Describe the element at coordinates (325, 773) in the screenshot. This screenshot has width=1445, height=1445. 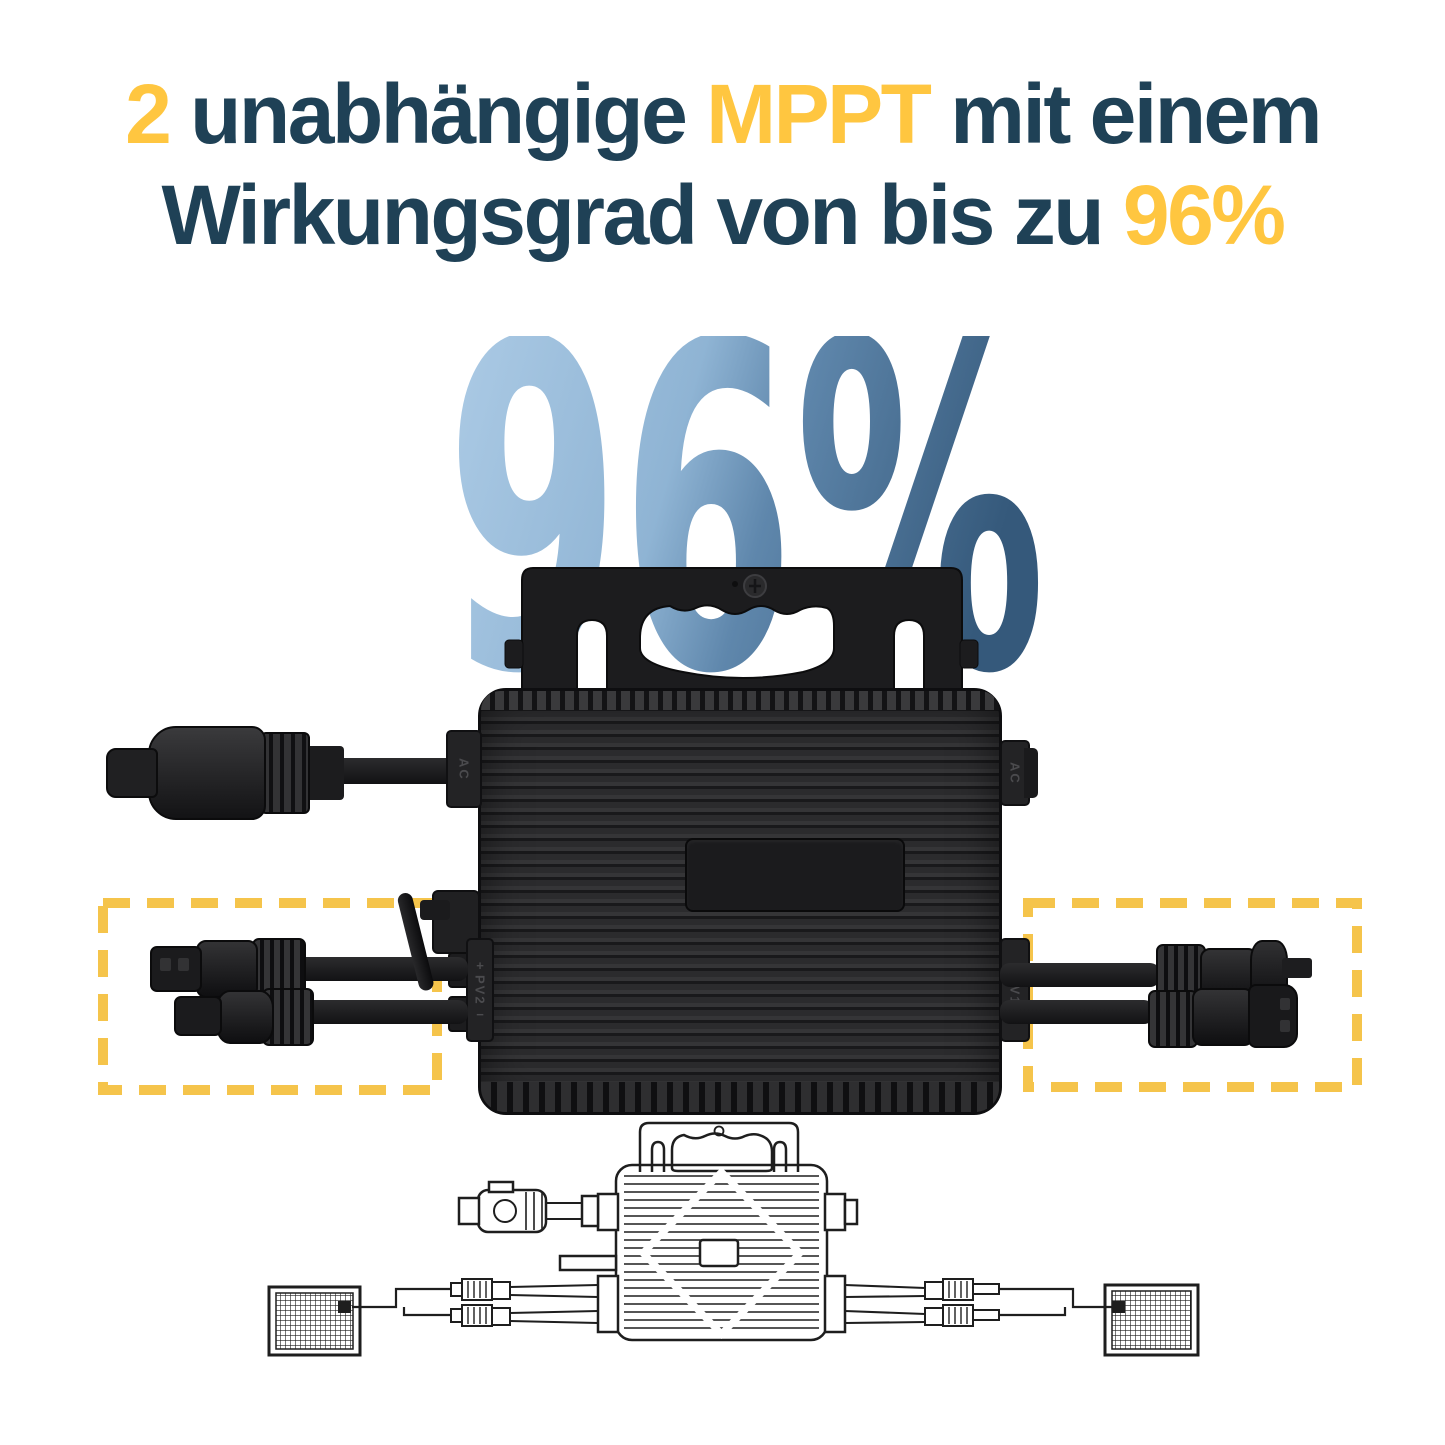
I see `ac-connector-taper` at that location.